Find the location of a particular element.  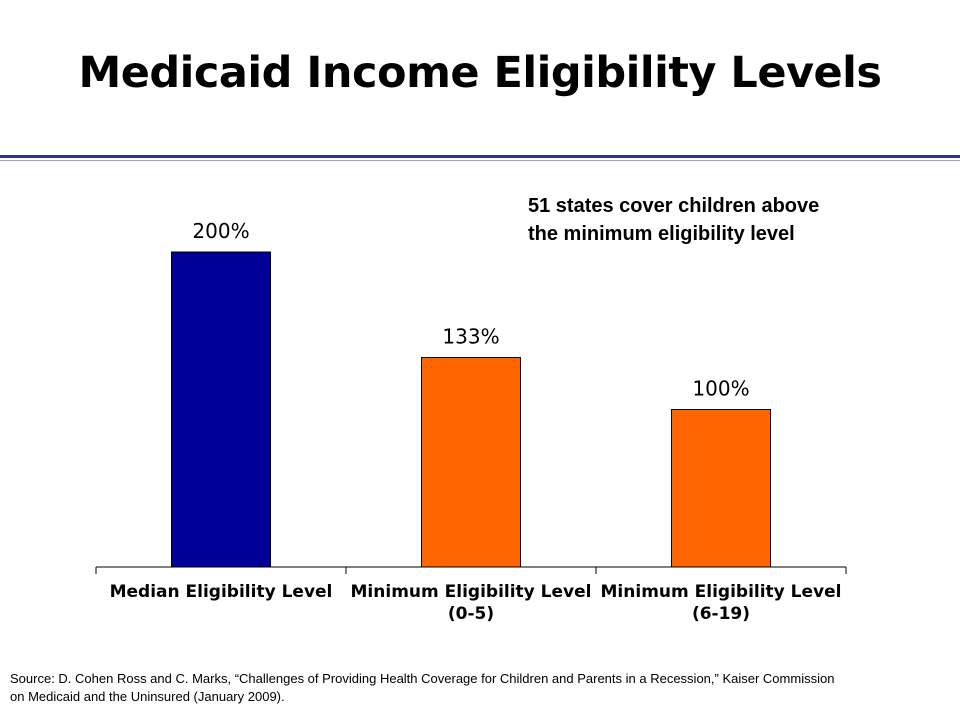

category-label-2-line-2: (0-5) is located at coordinates (471, 614).